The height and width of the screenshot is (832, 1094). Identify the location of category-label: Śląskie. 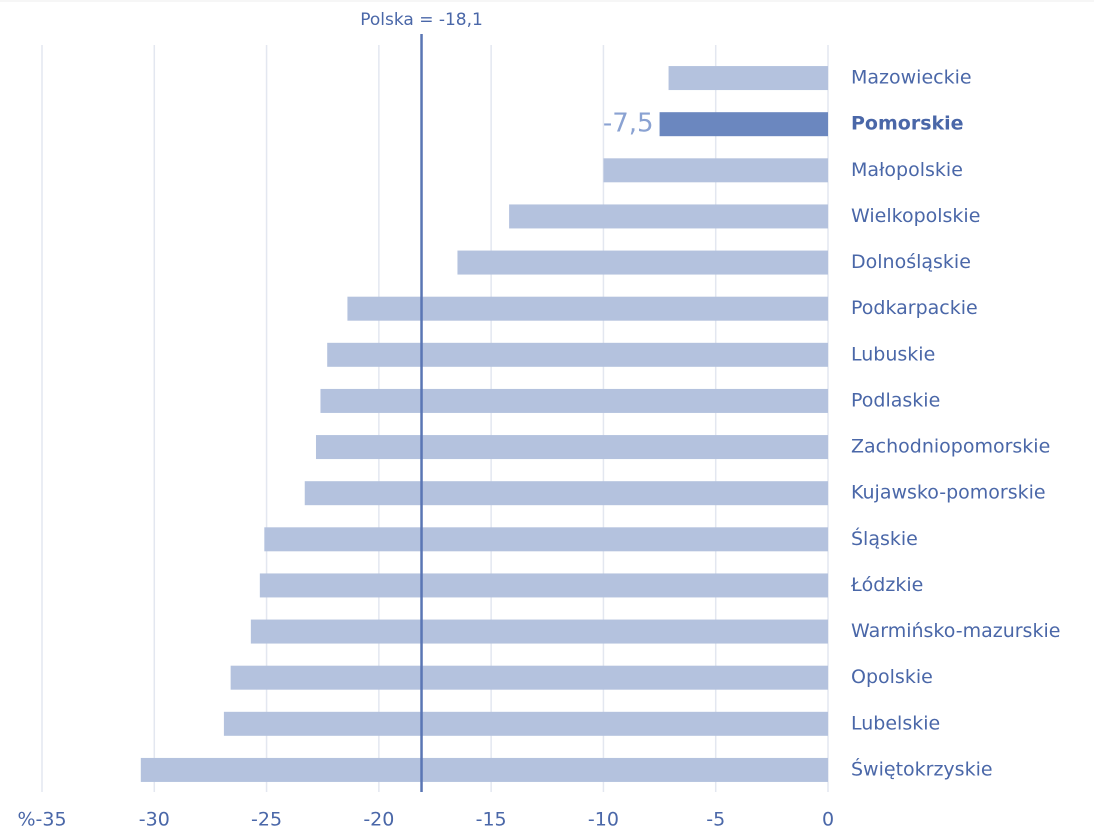
(884, 538).